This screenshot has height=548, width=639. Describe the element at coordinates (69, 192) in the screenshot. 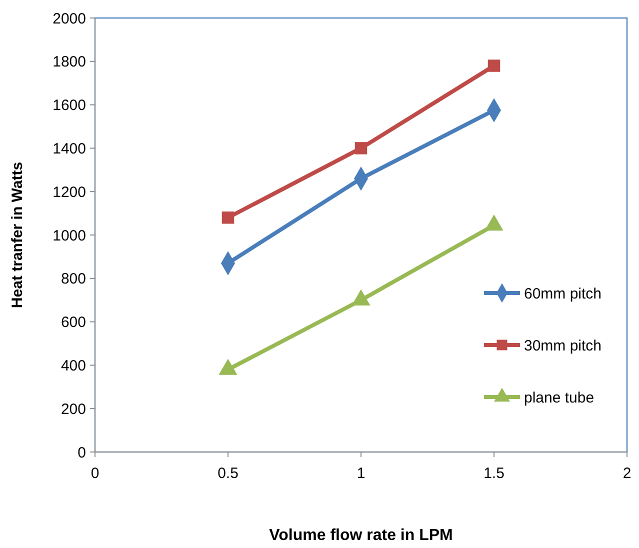

I see `y-tick-label: 1200` at that location.